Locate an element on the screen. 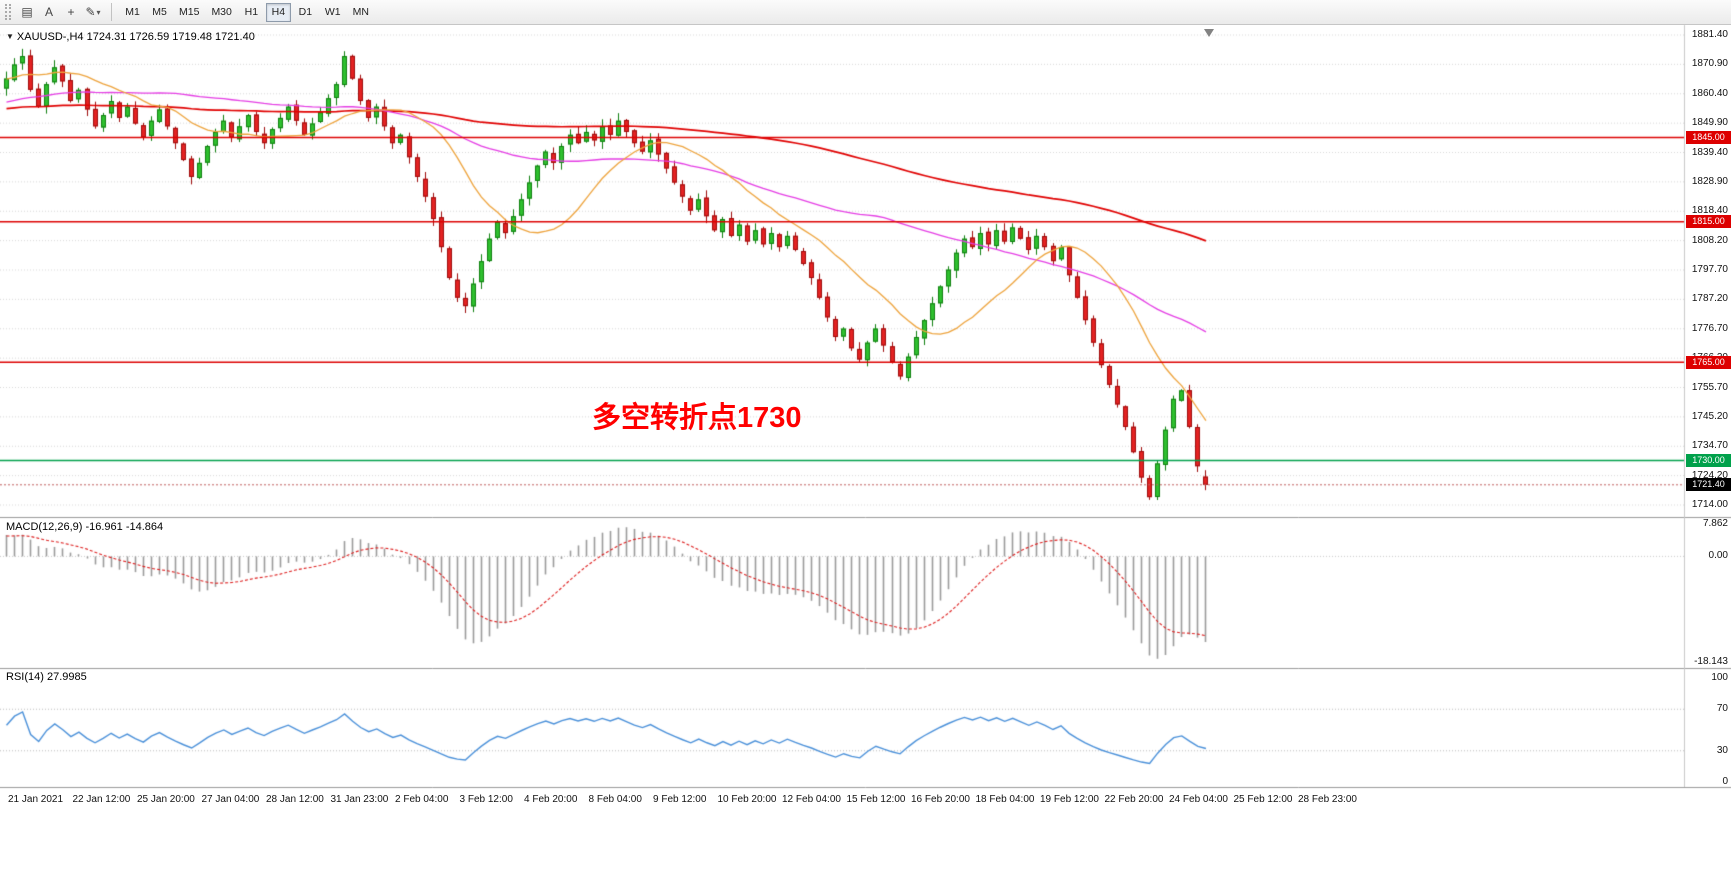 This screenshot has width=1731, height=895. dropdown-caret-icon: ▾ is located at coordinates (98, 12).